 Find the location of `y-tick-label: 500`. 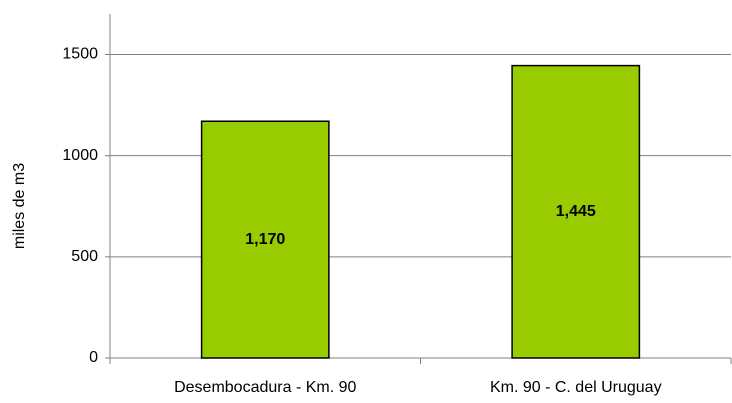

y-tick-label: 500 is located at coordinates (84, 256).